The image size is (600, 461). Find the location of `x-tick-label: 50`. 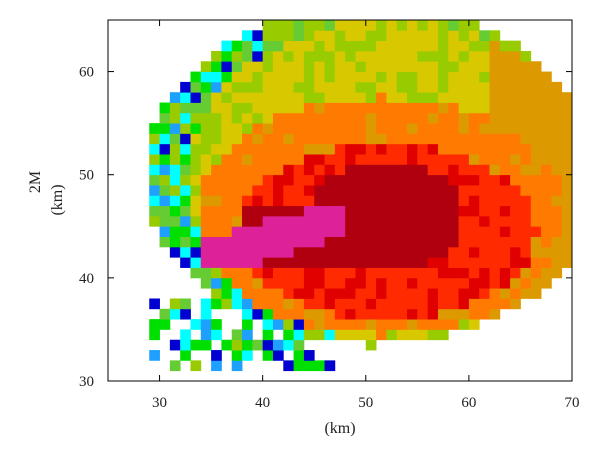

x-tick-label: 50 is located at coordinates (365, 403).